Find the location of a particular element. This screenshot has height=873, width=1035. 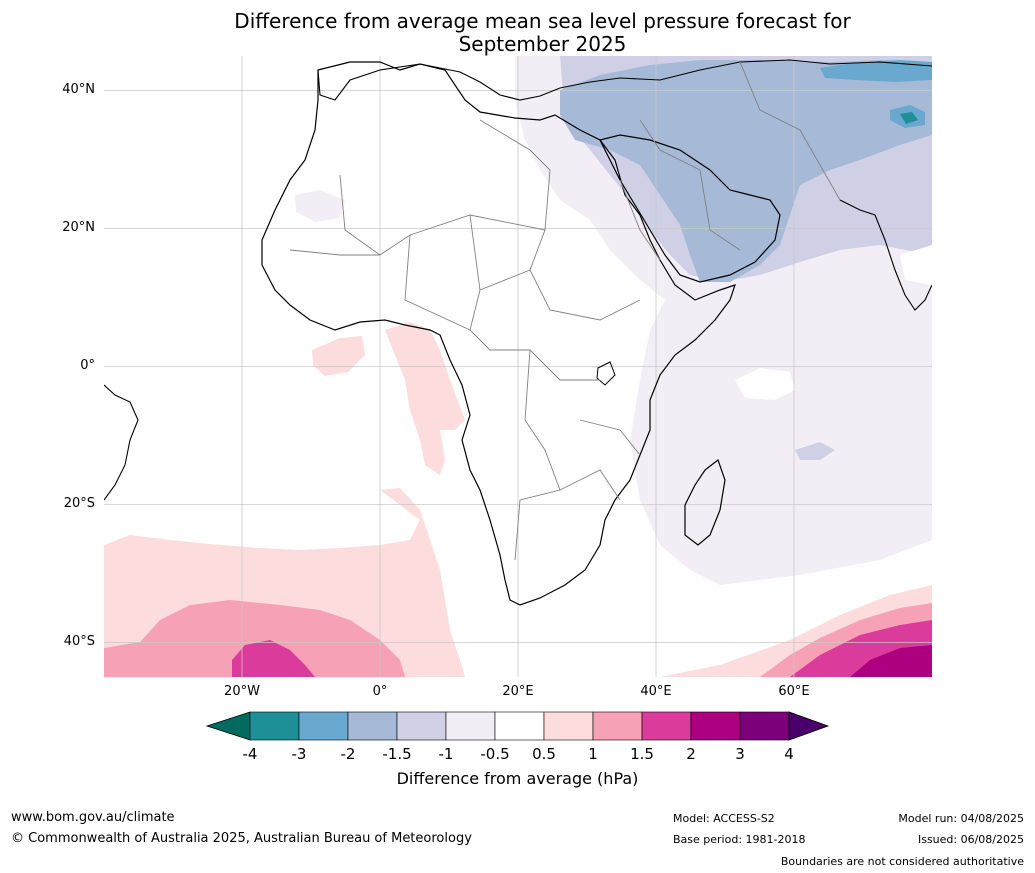

lat-label-0: 0° is located at coordinates (87, 365).